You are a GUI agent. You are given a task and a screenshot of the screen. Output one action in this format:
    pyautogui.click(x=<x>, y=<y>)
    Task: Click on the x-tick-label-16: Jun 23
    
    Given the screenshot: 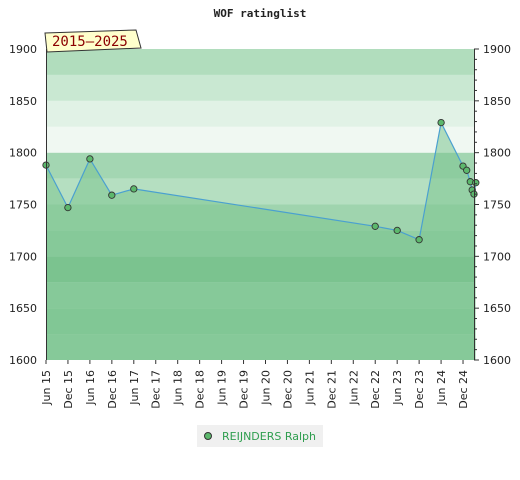 What is the action you would take?
    pyautogui.click(x=397, y=388)
    